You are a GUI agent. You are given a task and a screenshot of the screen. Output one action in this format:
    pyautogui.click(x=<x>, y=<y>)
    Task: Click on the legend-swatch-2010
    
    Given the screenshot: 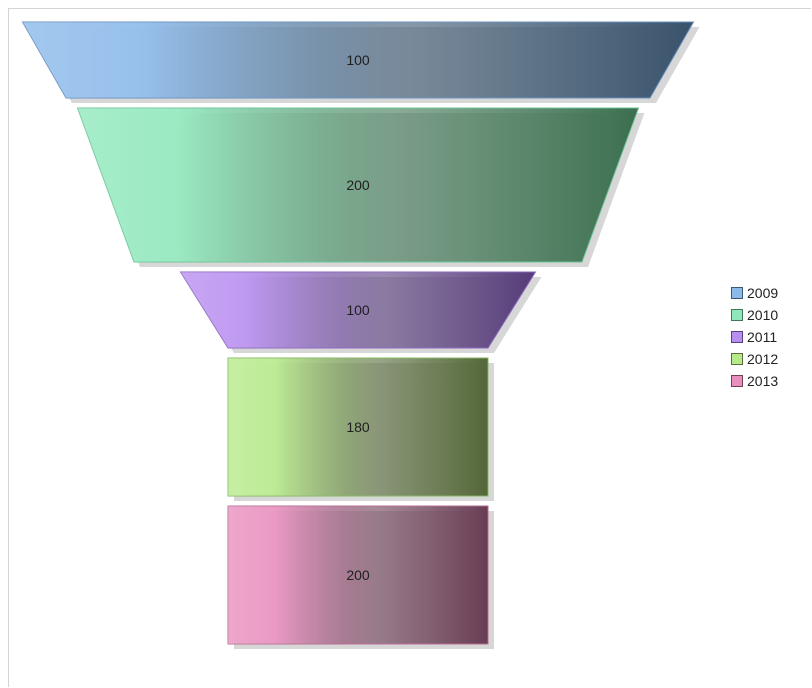 What is the action you would take?
    pyautogui.click(x=737, y=315)
    